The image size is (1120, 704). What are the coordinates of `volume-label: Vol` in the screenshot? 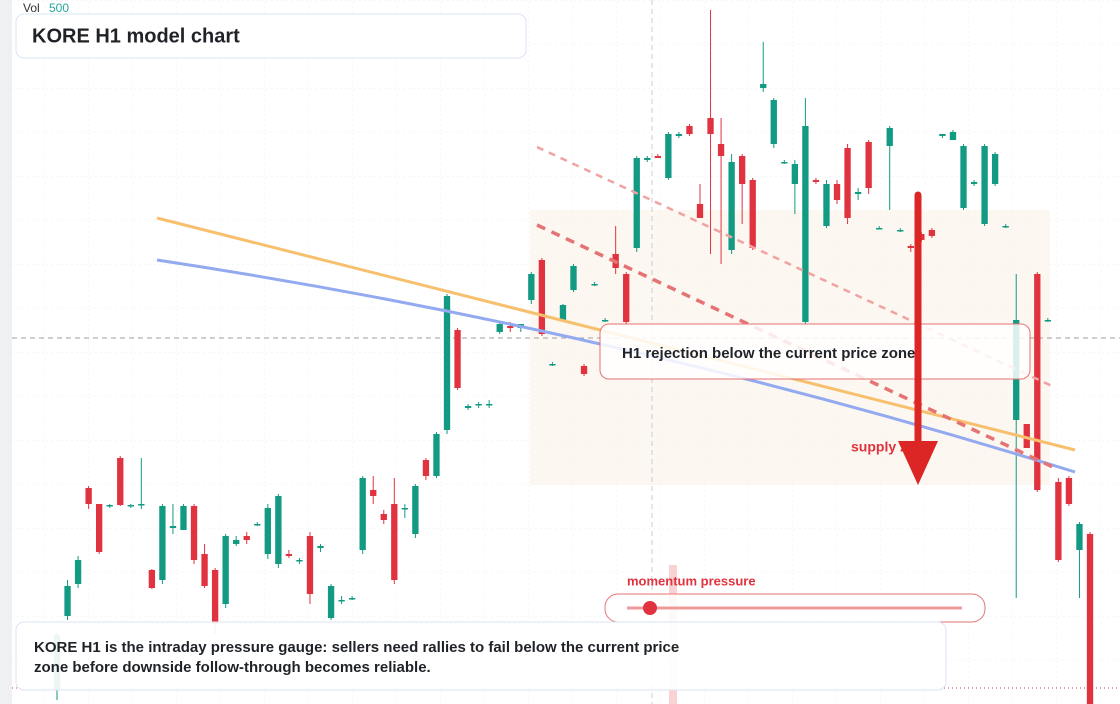 It's located at (31, 8).